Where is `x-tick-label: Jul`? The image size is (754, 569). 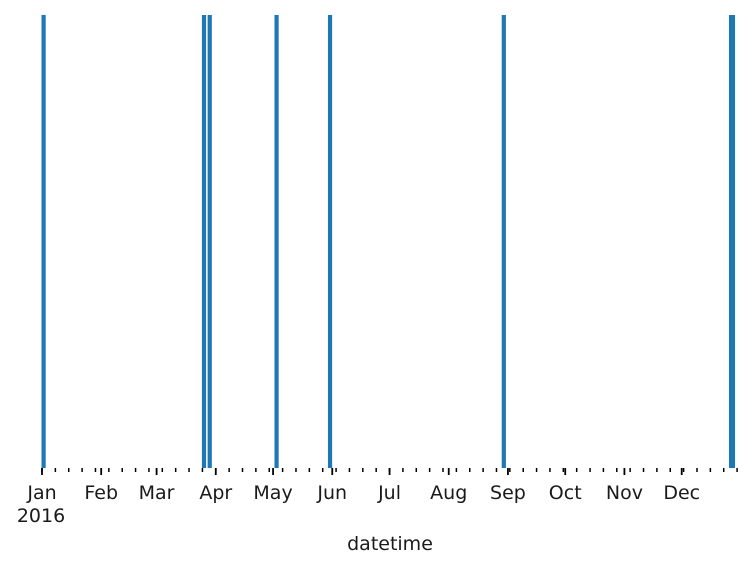
x-tick-label: Jul is located at coordinates (389, 493).